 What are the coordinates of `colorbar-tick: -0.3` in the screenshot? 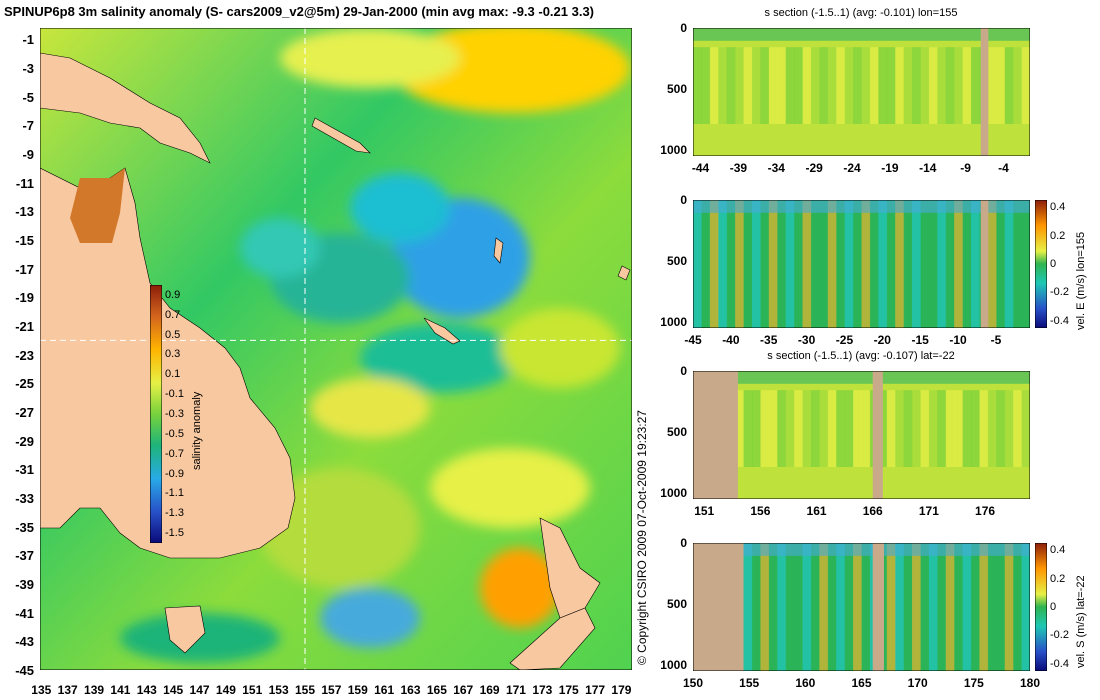 It's located at (174, 414).